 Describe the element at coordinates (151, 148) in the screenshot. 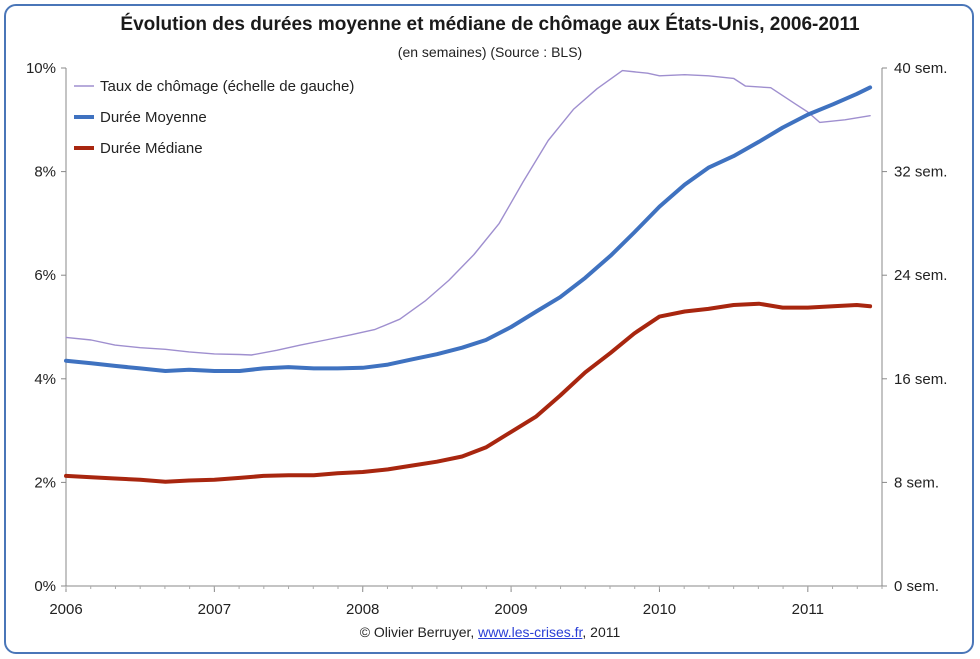

I see `legend-label: Durée Médiane` at that location.